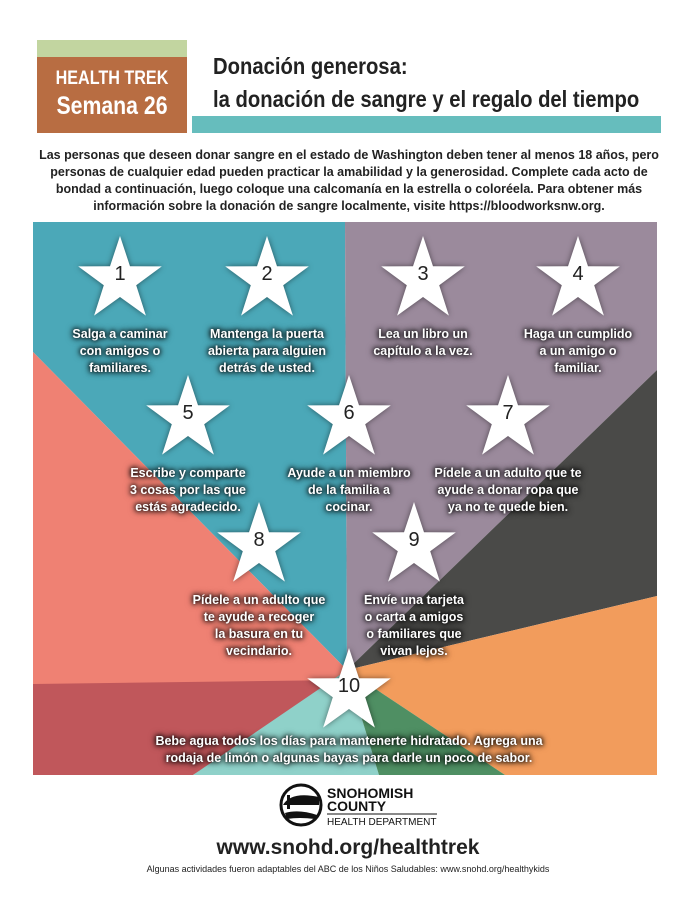 This screenshot has height=906, width=696. What do you see at coordinates (267, 368) in the screenshot?
I see `activity-line: detrás de usted.` at bounding box center [267, 368].